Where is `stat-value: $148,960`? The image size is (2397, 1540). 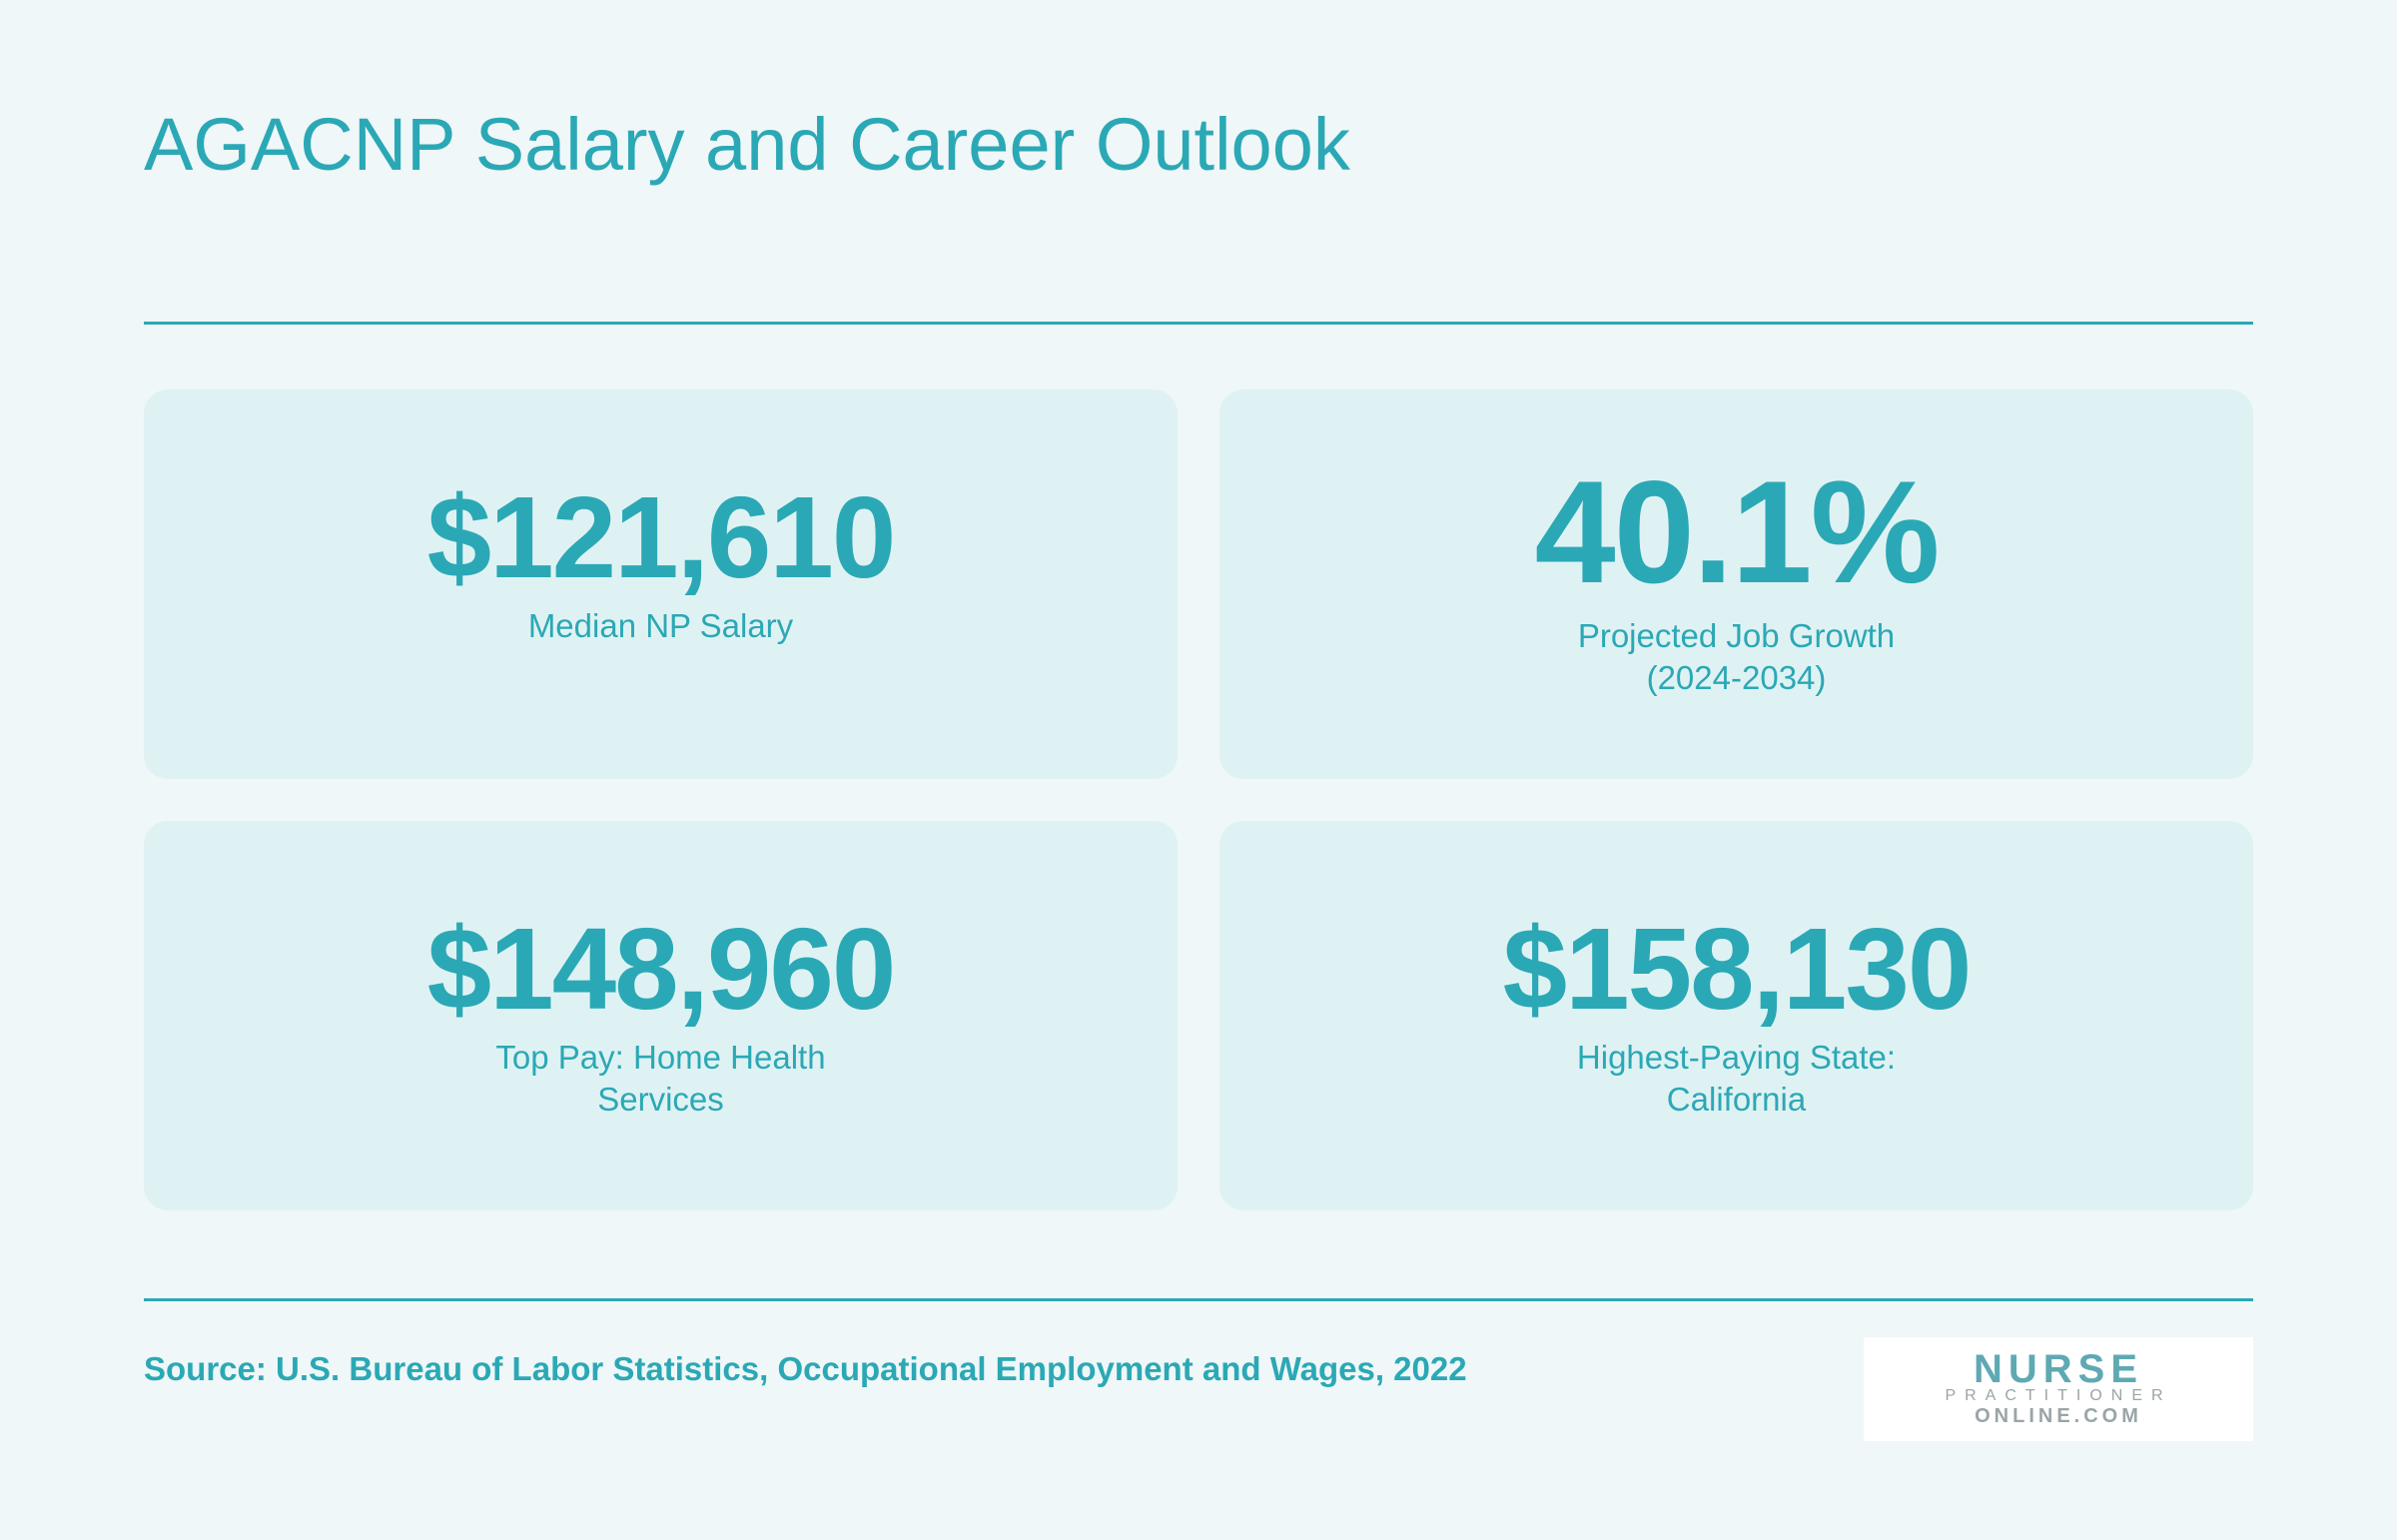
stat-value: $148,960 is located at coordinates (662, 969).